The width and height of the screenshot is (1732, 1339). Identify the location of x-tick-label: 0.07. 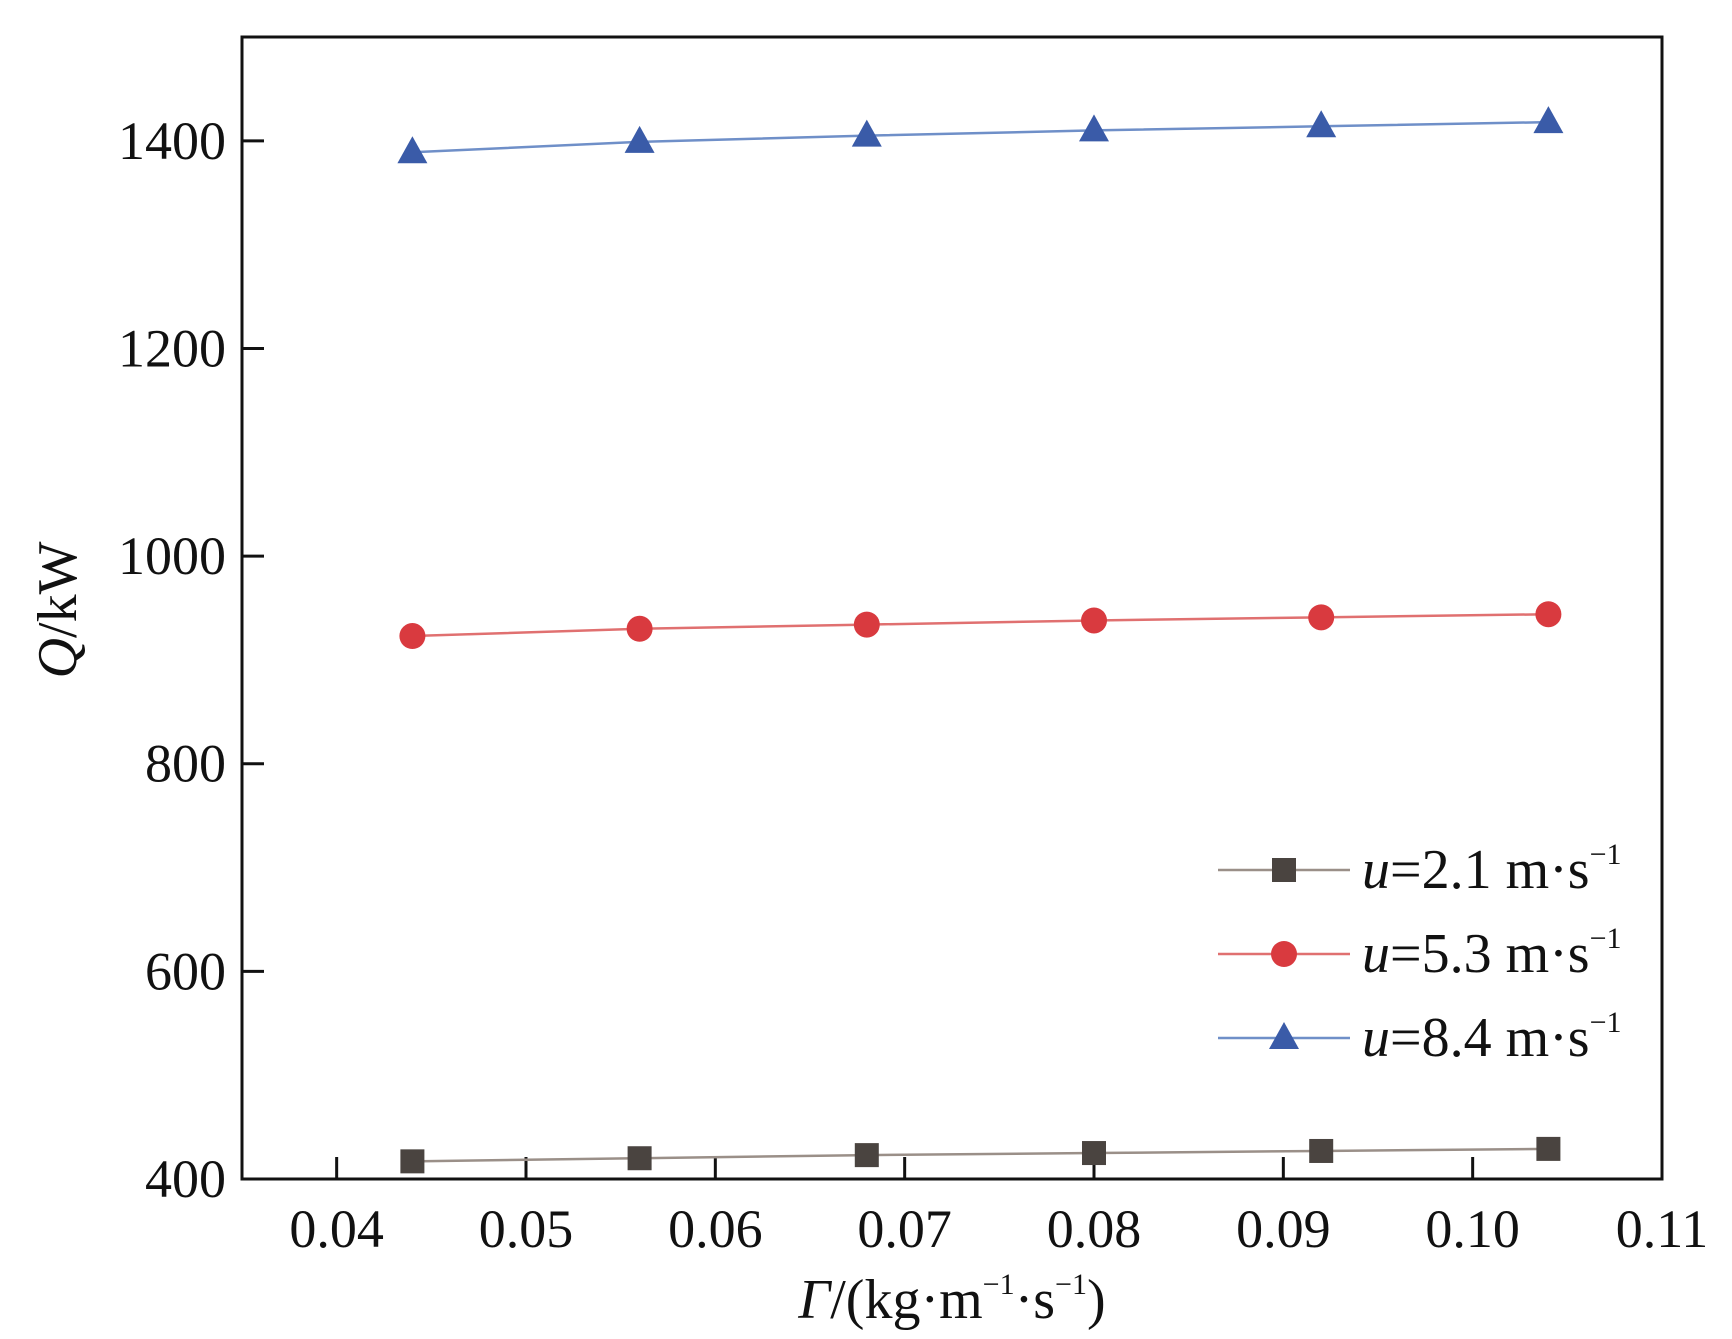
(904, 1229).